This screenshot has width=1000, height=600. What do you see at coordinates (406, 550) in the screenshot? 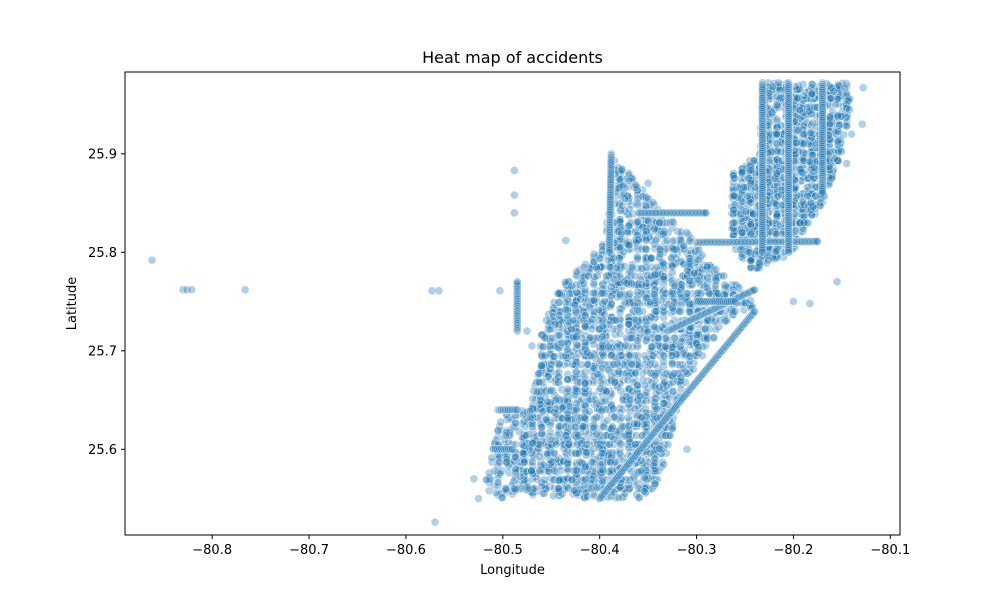
I see `x-tick-label: −80.6` at bounding box center [406, 550].